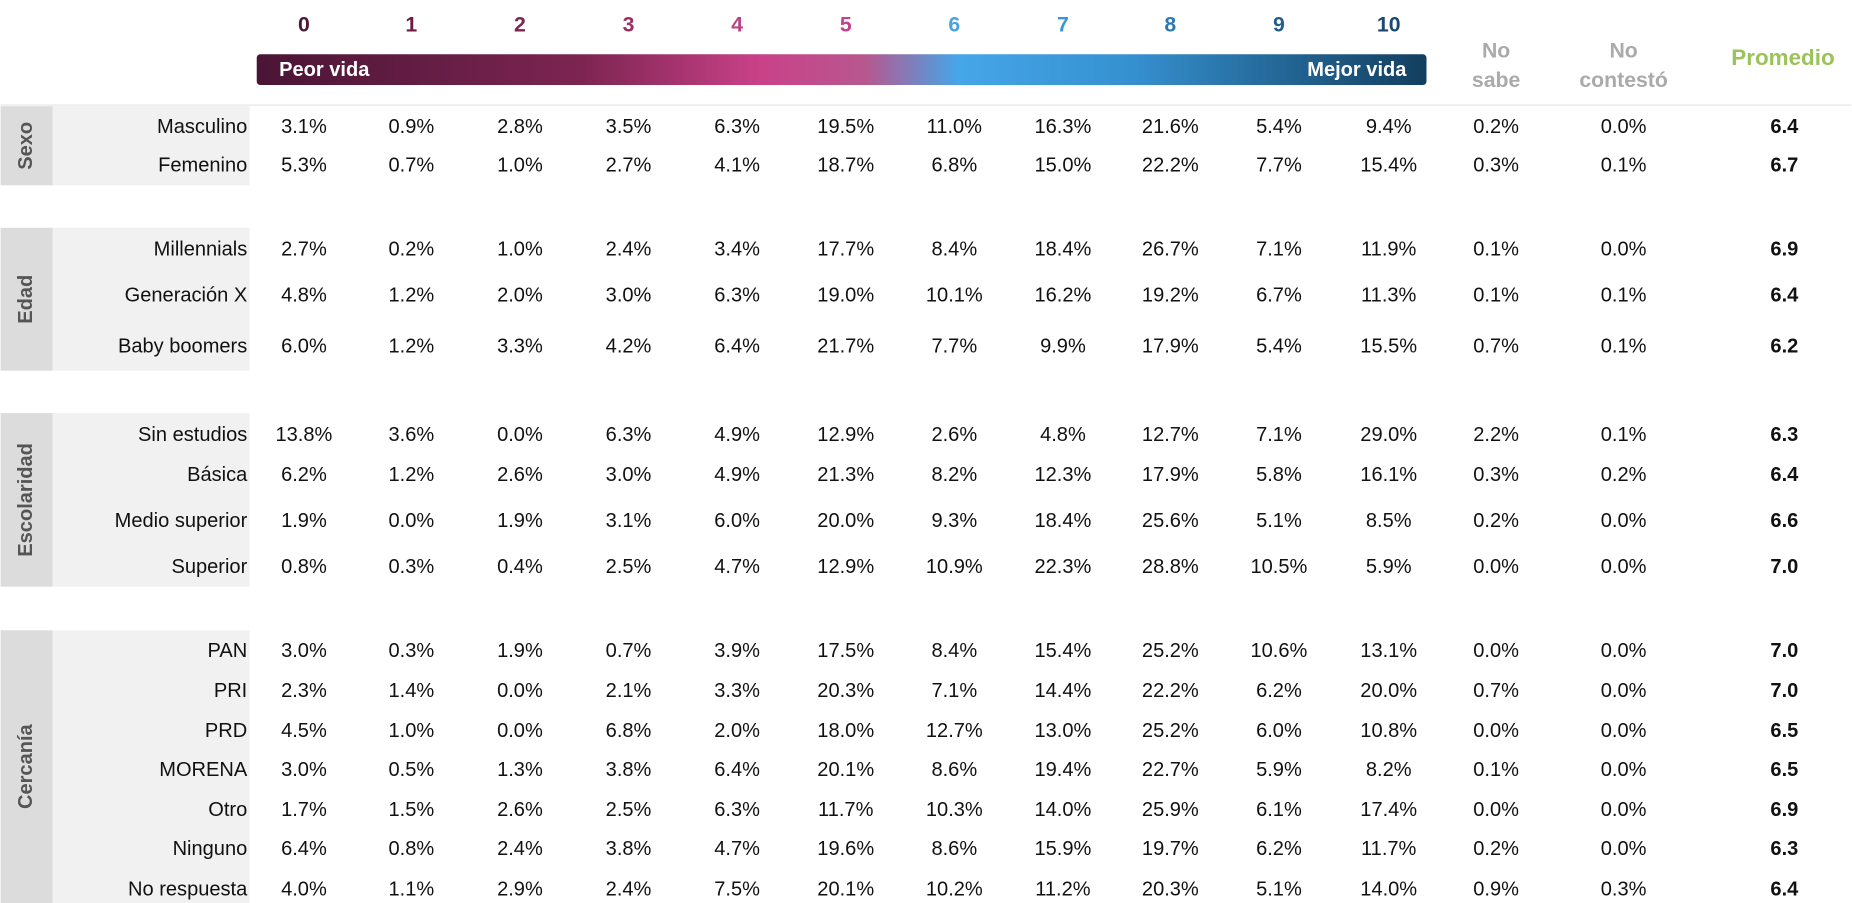 This screenshot has width=1852, height=903. I want to click on cell: 9.9%, so click(1063, 346).